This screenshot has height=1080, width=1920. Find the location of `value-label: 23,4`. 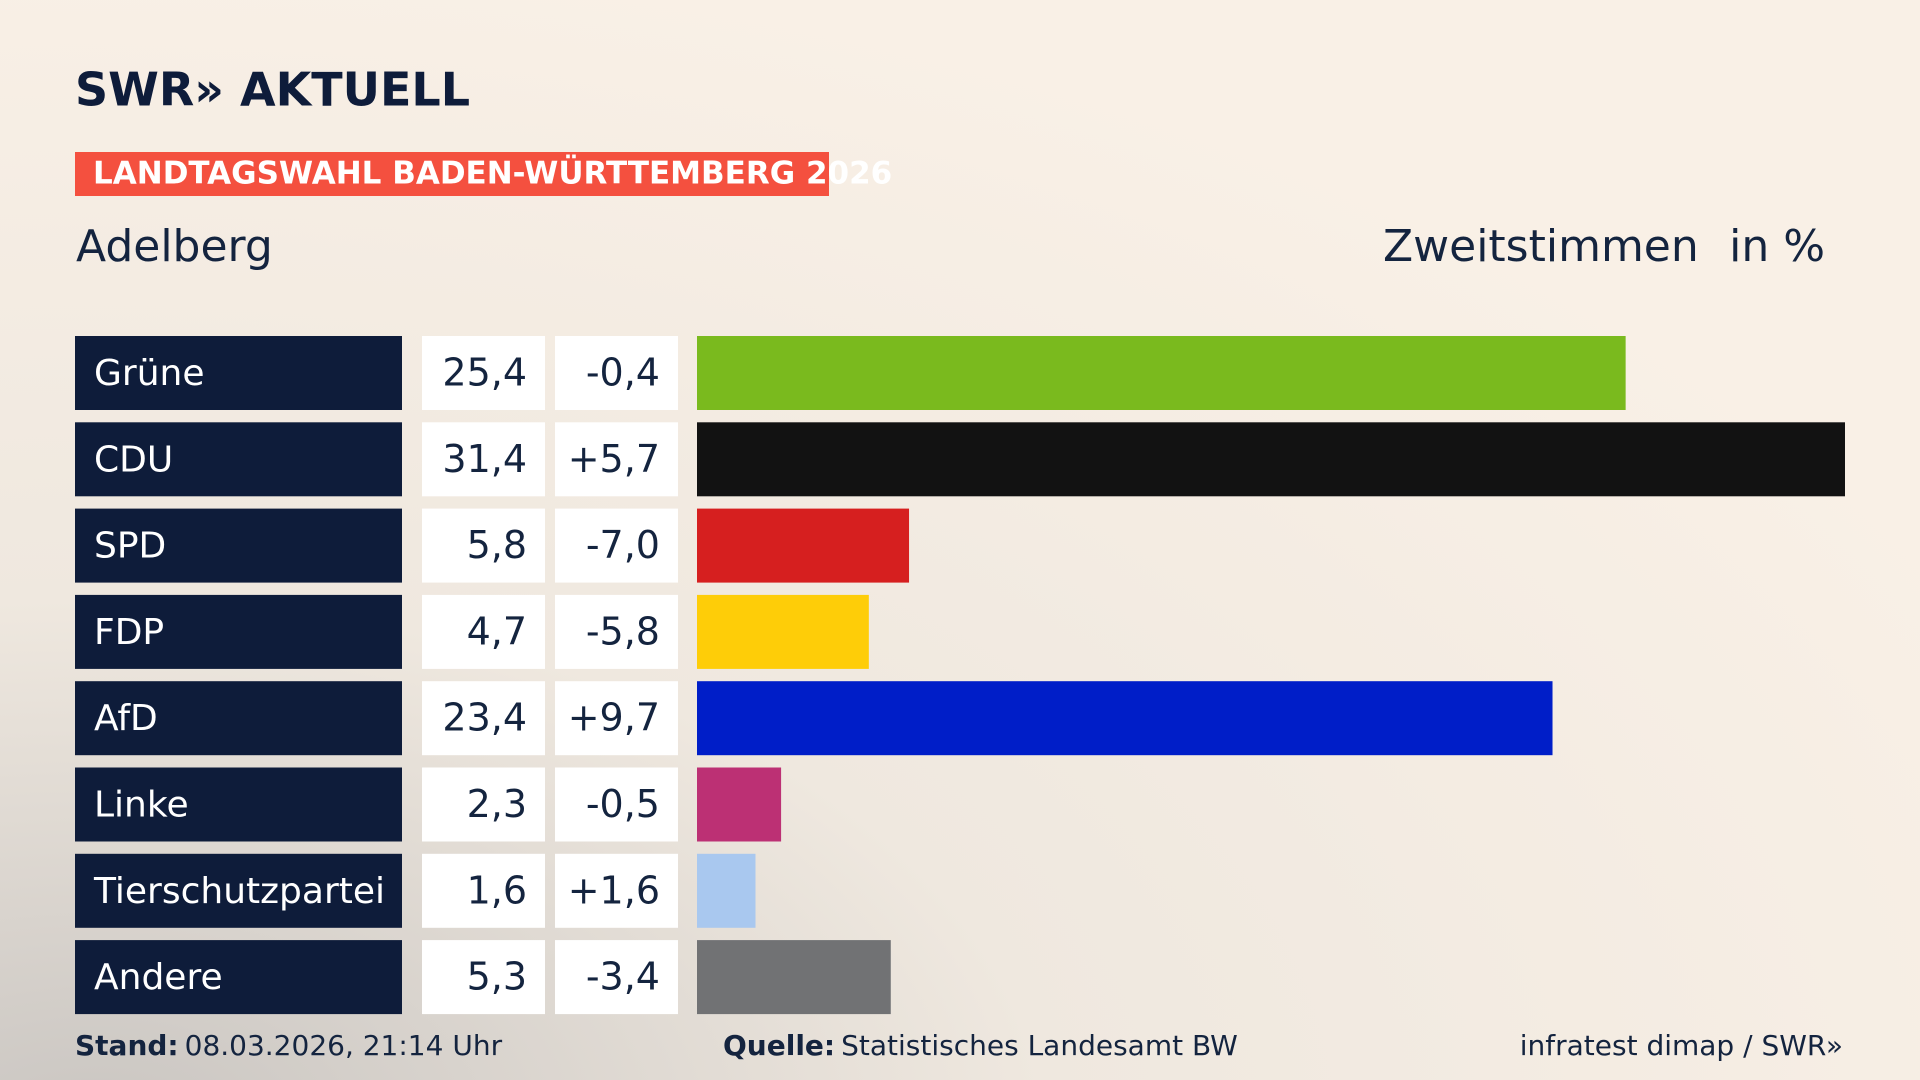

value-label: 23,4 is located at coordinates (484, 718).